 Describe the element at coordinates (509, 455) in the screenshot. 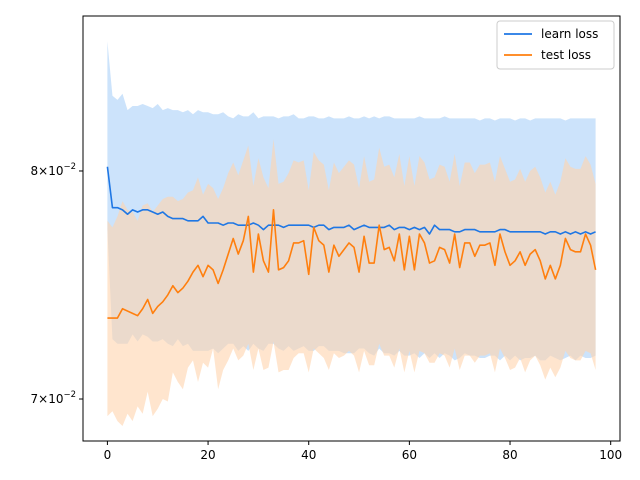

I see `x-tick-label: 80` at that location.